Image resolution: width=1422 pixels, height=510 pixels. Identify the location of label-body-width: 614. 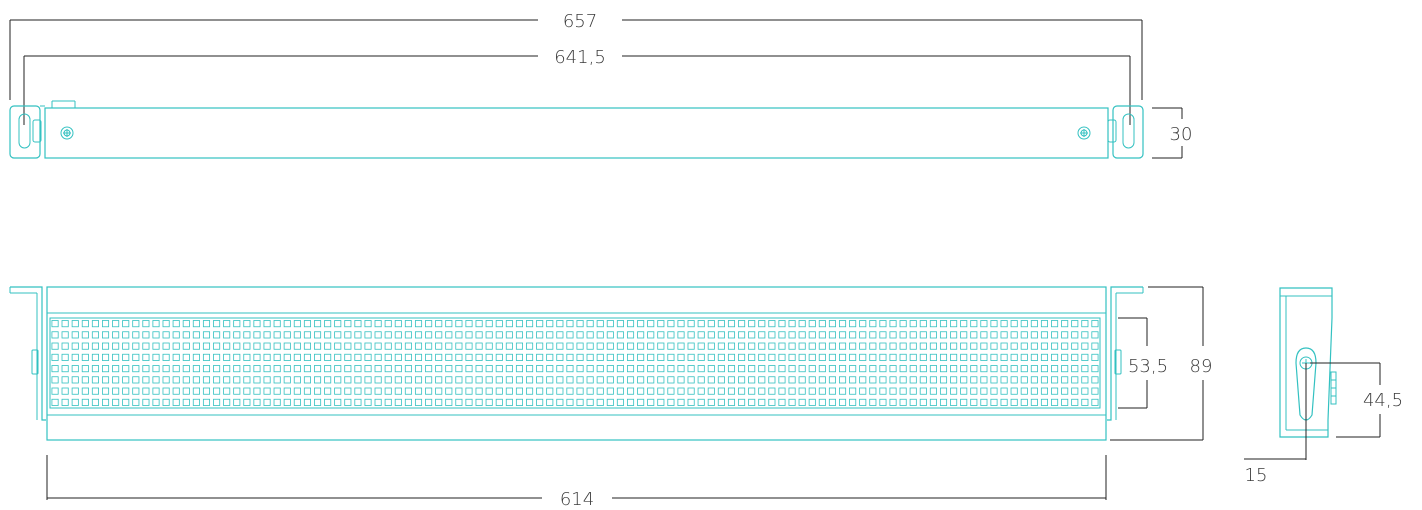
(577, 499).